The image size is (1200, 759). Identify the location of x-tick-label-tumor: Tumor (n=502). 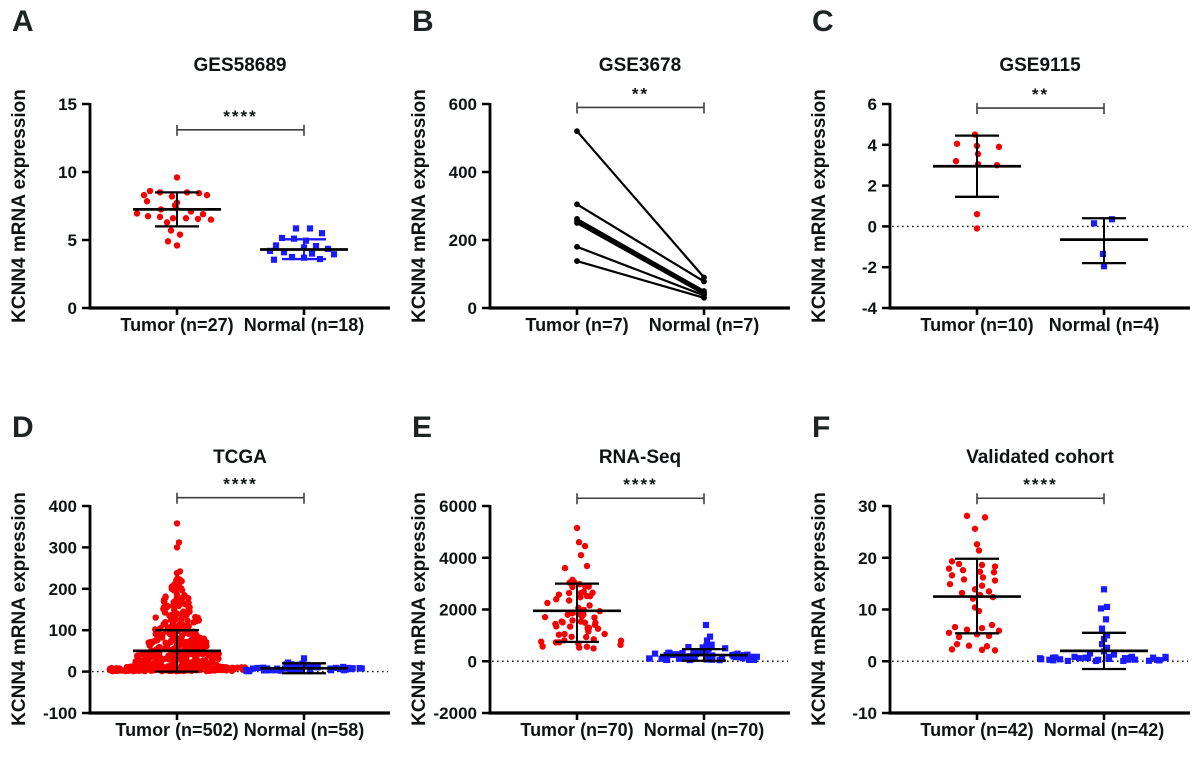
(177, 730).